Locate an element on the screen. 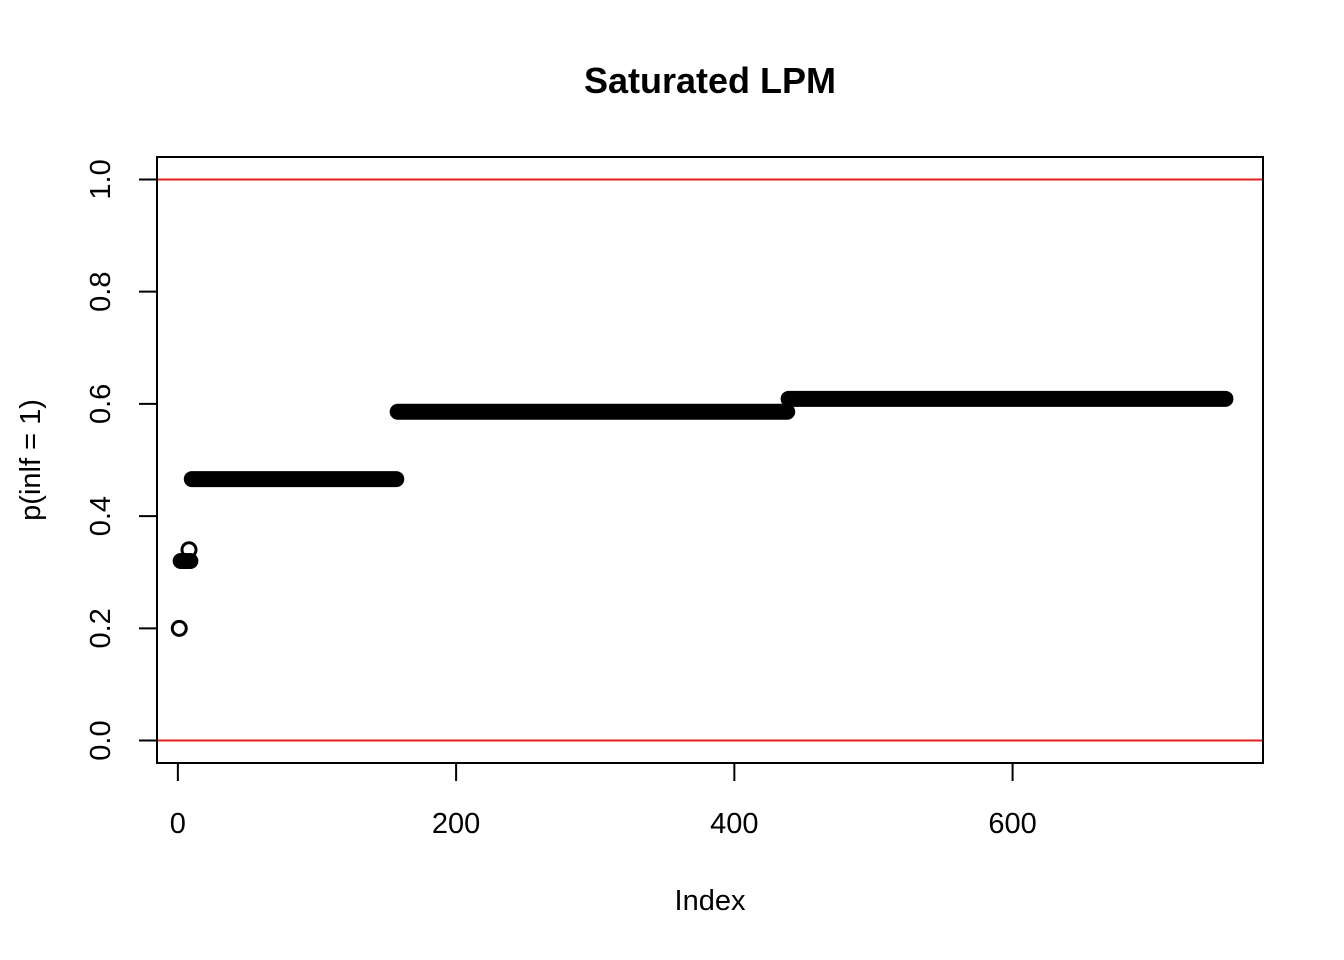 Image resolution: width=1344 pixels, height=960 pixels. y-tick-label-5: 1.0 is located at coordinates (101, 179).